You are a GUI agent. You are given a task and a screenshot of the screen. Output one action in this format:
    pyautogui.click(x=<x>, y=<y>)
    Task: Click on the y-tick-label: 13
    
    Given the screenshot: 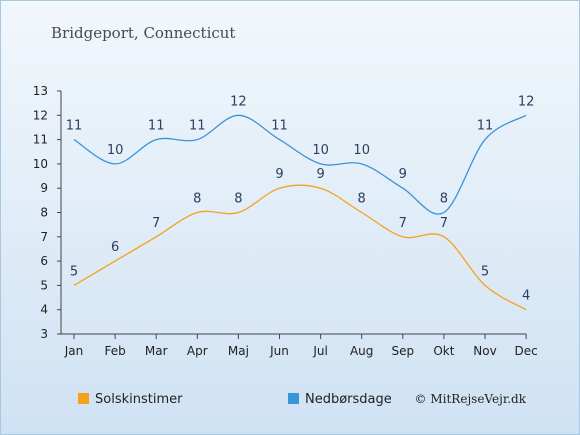 What is the action you would take?
    pyautogui.click(x=40, y=91)
    